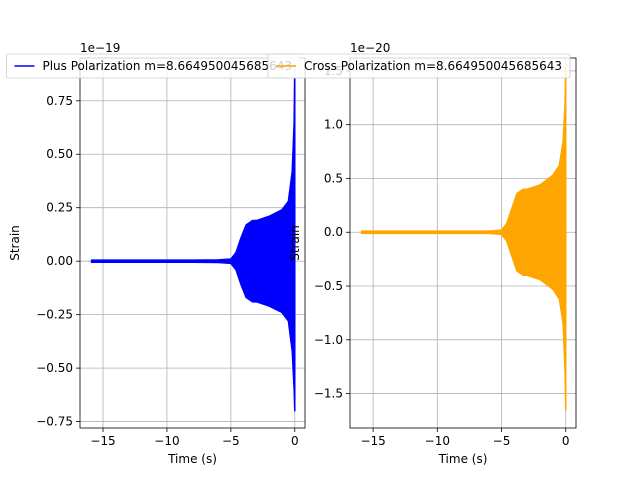  What do you see at coordinates (59, 208) in the screenshot?
I see `plus-y-tick-label-4: 0.25` at bounding box center [59, 208].